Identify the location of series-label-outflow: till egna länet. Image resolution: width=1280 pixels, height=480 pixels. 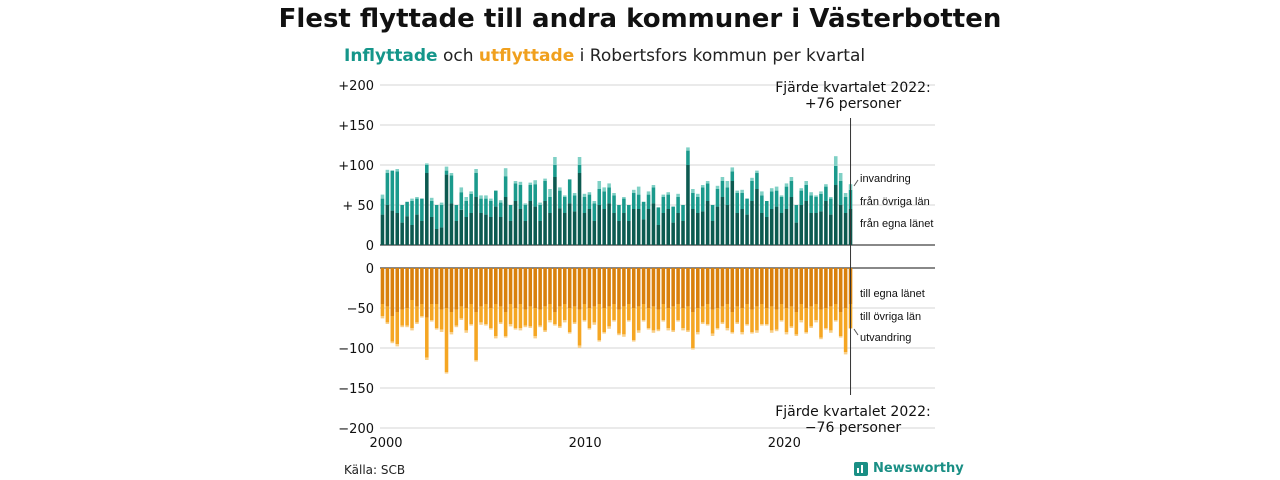
(892, 294).